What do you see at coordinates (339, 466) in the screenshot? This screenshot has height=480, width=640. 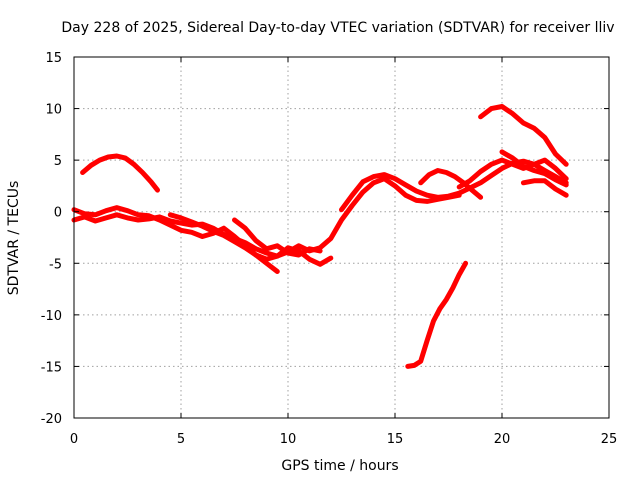 I see `x-axis-label: GPS time / hours` at bounding box center [339, 466].